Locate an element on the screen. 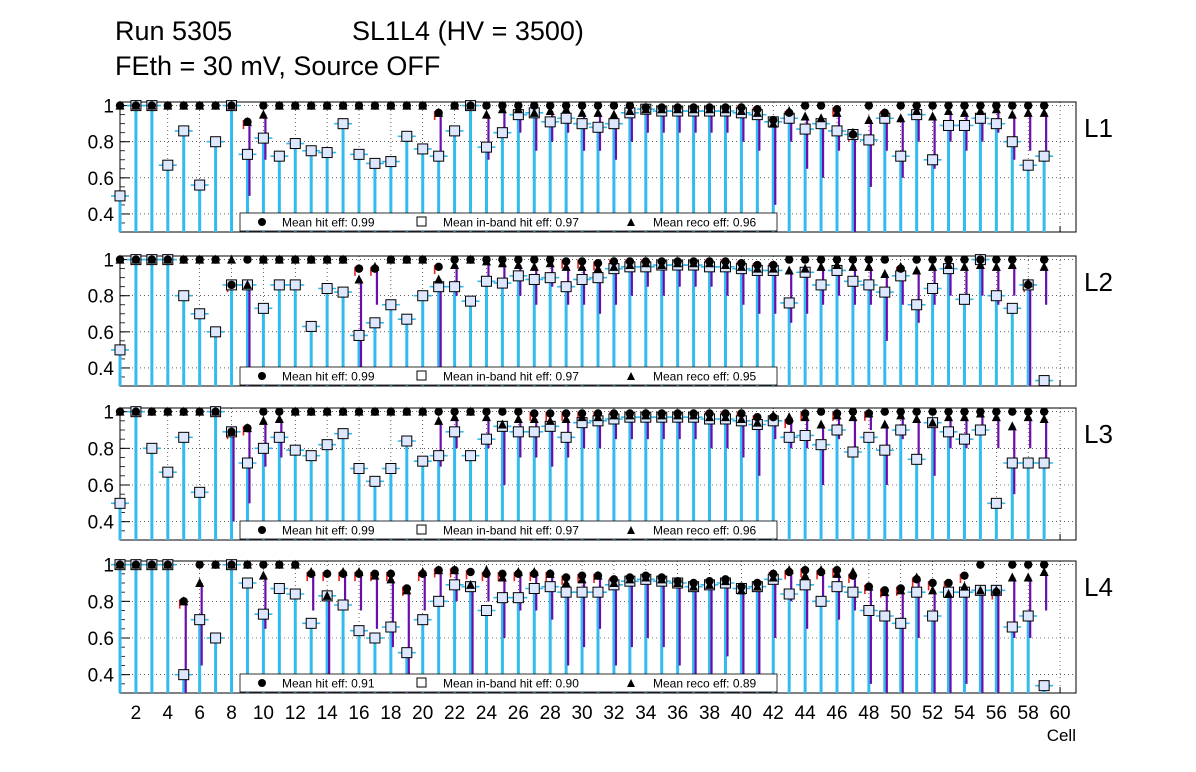 The image size is (1196, 772). legend-box is located at coordinates (508, 222).